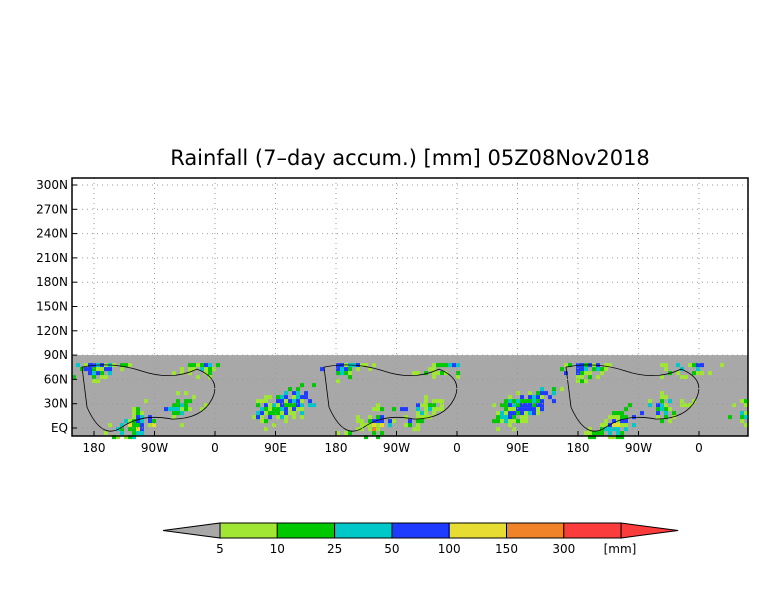 Image resolution: width=784 pixels, height=612 pixels. Describe the element at coordinates (220, 549) in the screenshot. I see `colorbar-level-label: 5` at that location.